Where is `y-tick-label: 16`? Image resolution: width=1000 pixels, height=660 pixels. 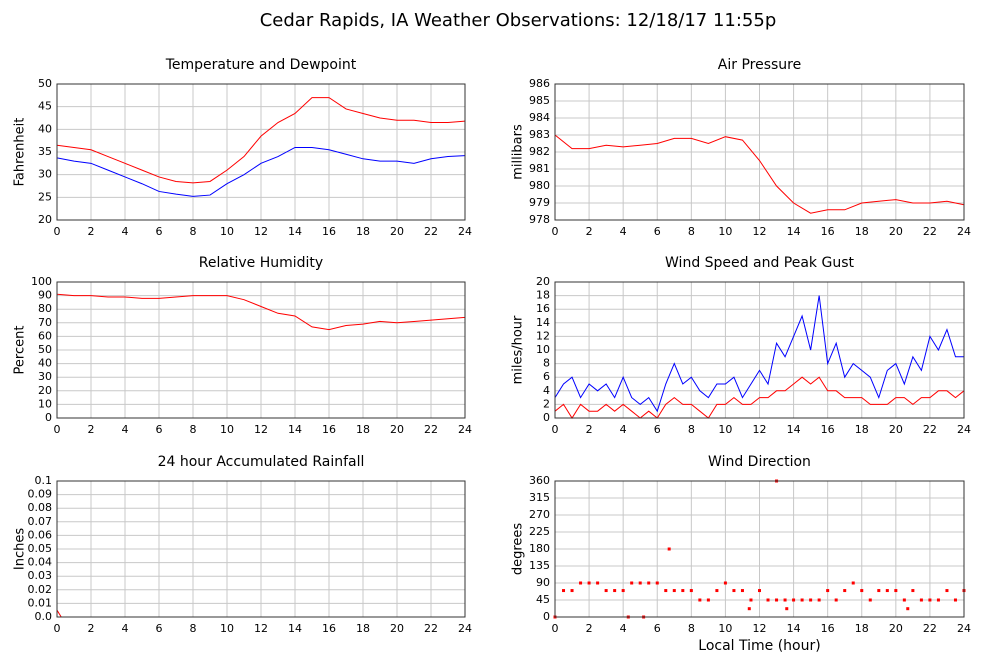
y-tick-label: 16 is located at coordinates (543, 308).